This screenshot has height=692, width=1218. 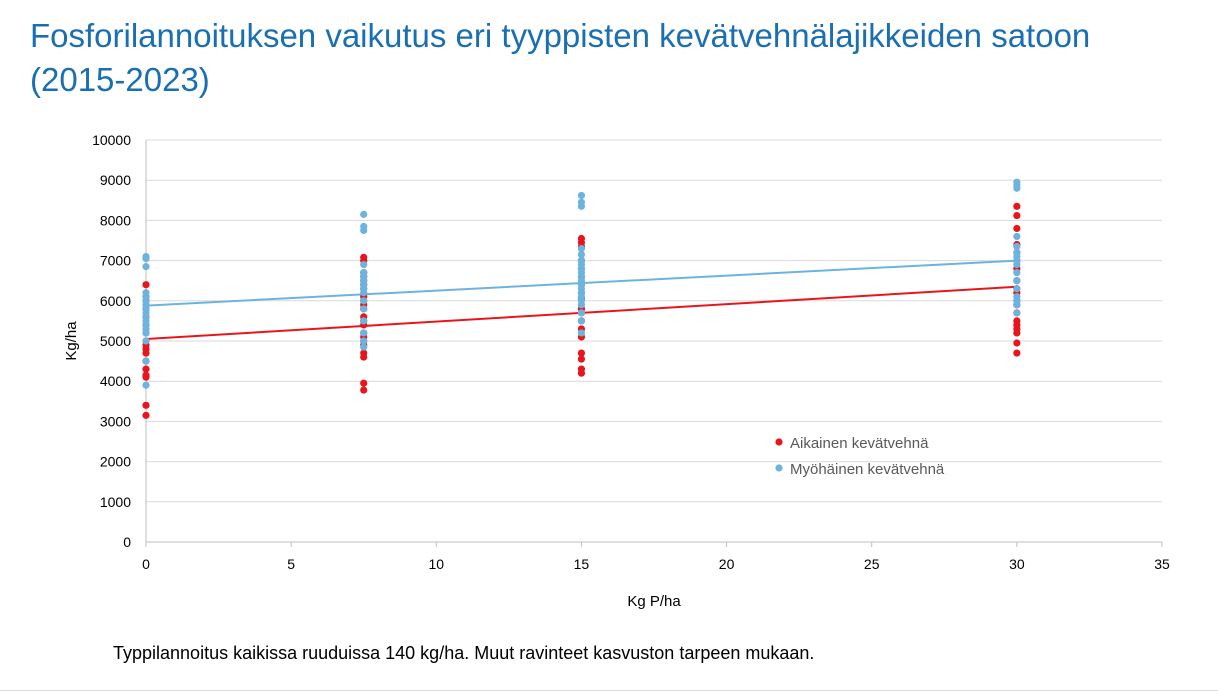 What do you see at coordinates (859, 443) in the screenshot?
I see `legend-label: Aikainen kevätvehnä` at bounding box center [859, 443].